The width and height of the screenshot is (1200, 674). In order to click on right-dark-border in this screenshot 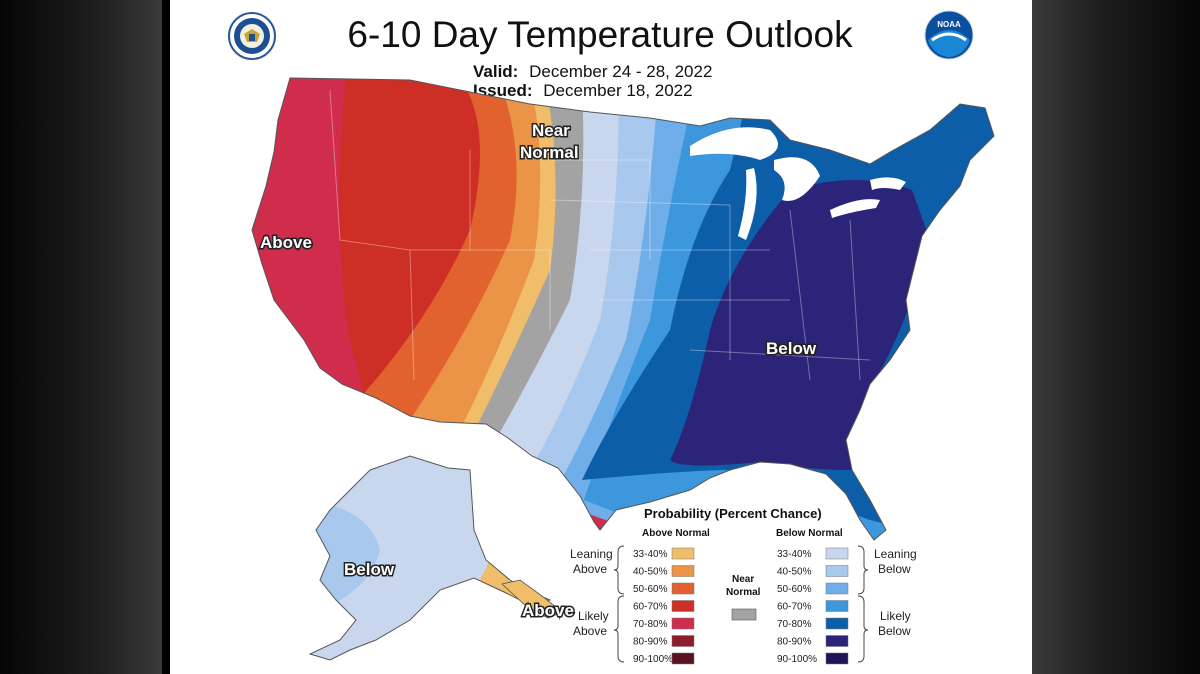, I will do `click(1116, 337)`.